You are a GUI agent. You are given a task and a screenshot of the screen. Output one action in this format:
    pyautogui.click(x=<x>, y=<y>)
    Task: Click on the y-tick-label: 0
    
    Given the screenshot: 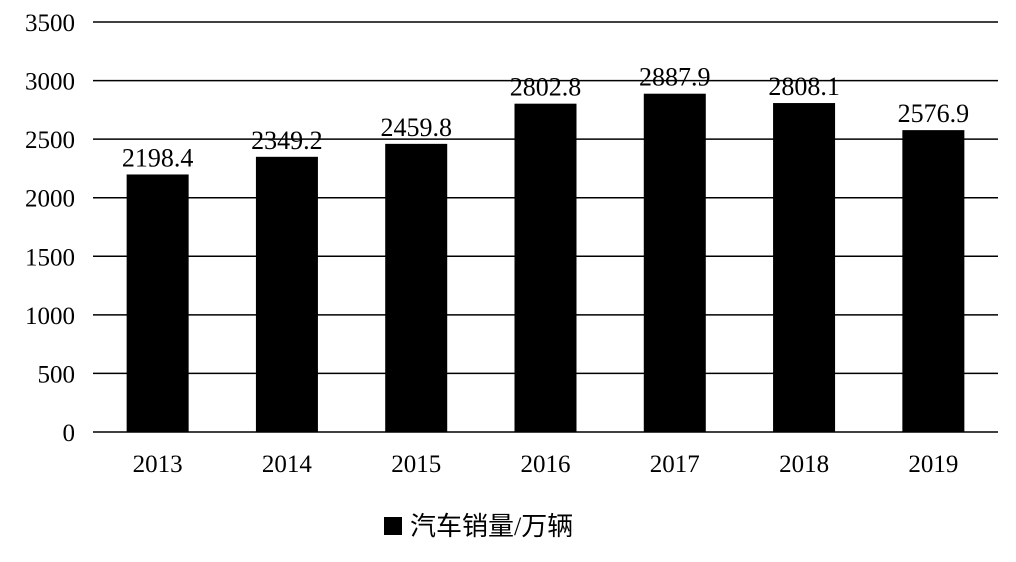 What is the action you would take?
    pyautogui.click(x=69, y=433)
    